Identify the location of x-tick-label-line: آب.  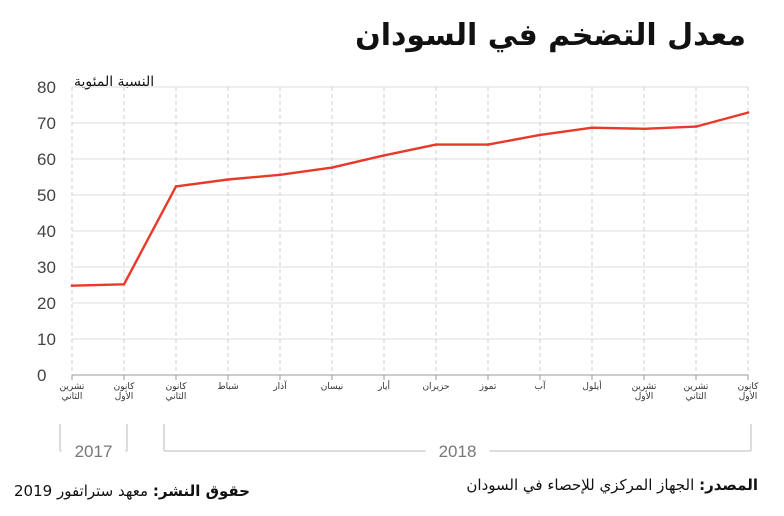
(540, 386).